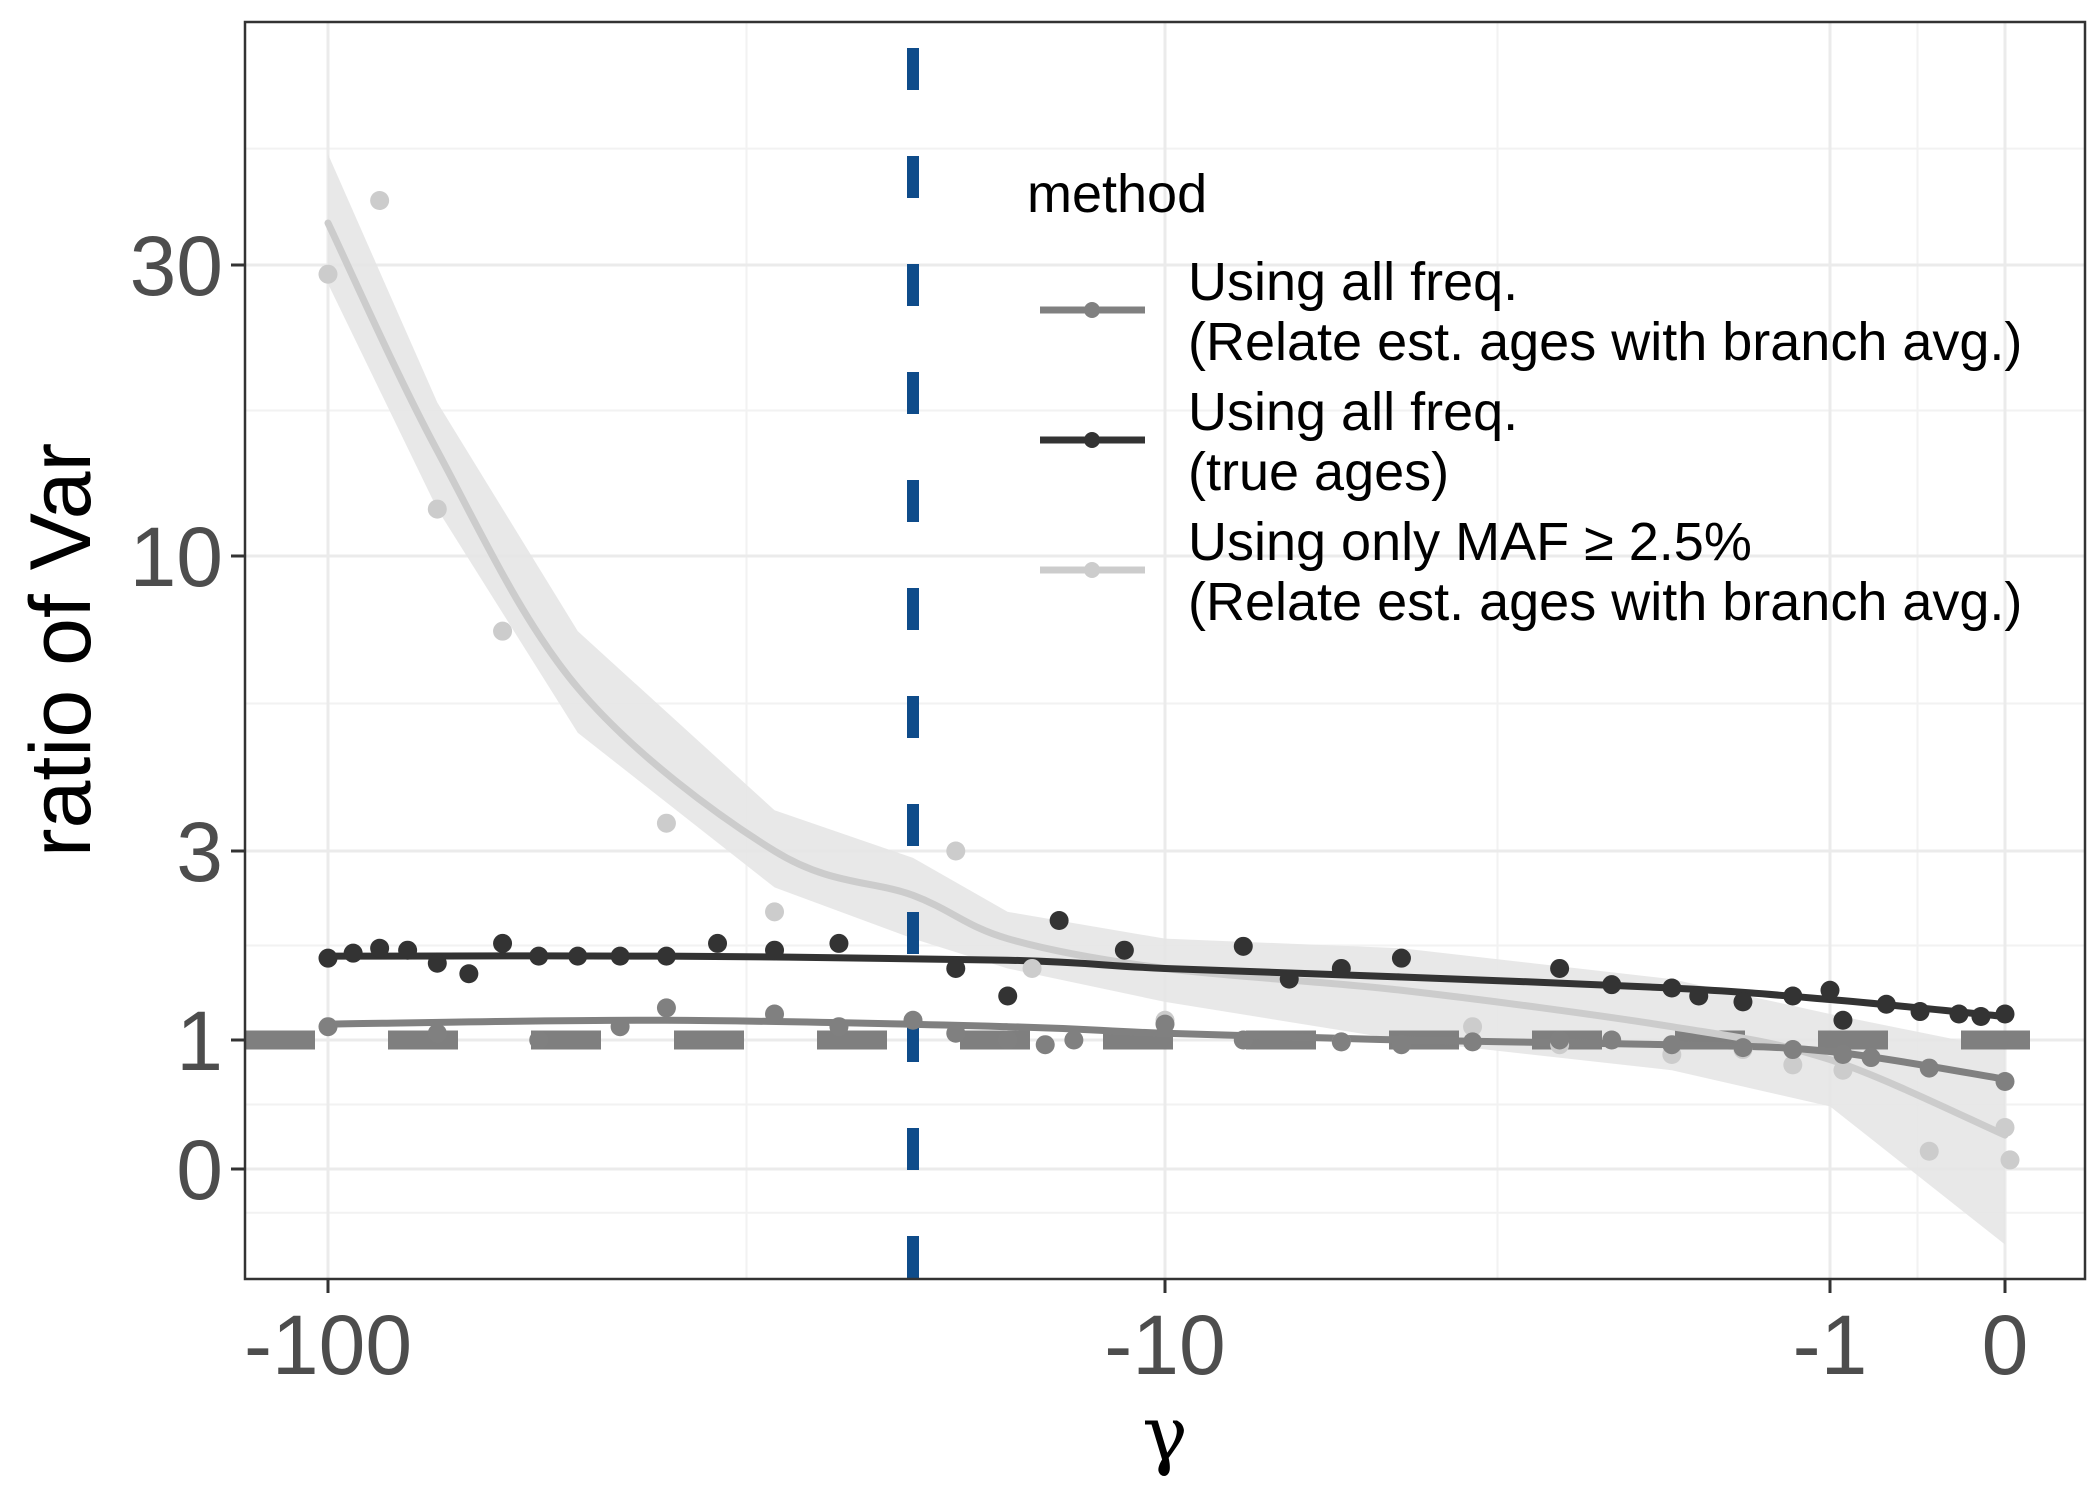 The image size is (2100, 1500). I want to click on x-tick-label: -1, so click(1830, 1345).